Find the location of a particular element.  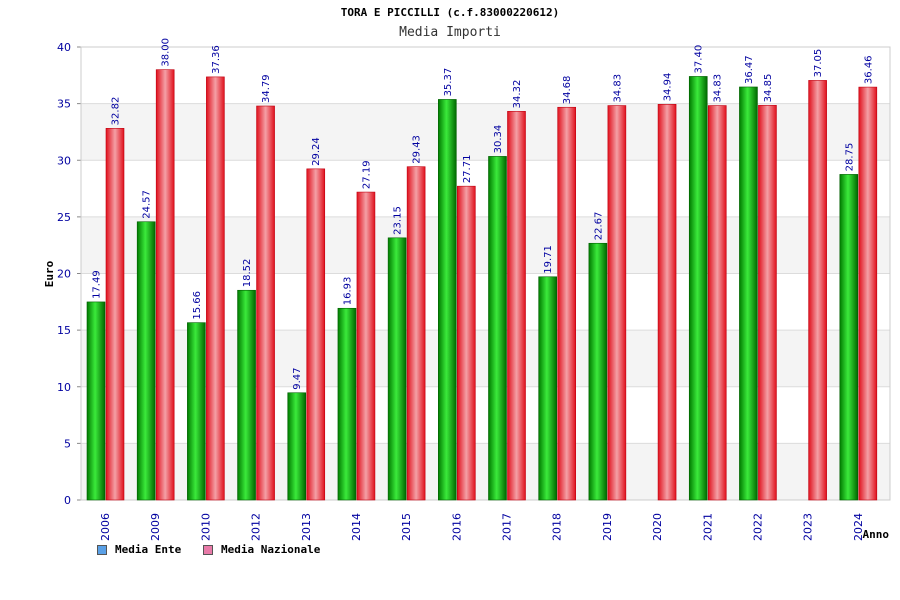

data-label: 22.67 is located at coordinates (598, 226).